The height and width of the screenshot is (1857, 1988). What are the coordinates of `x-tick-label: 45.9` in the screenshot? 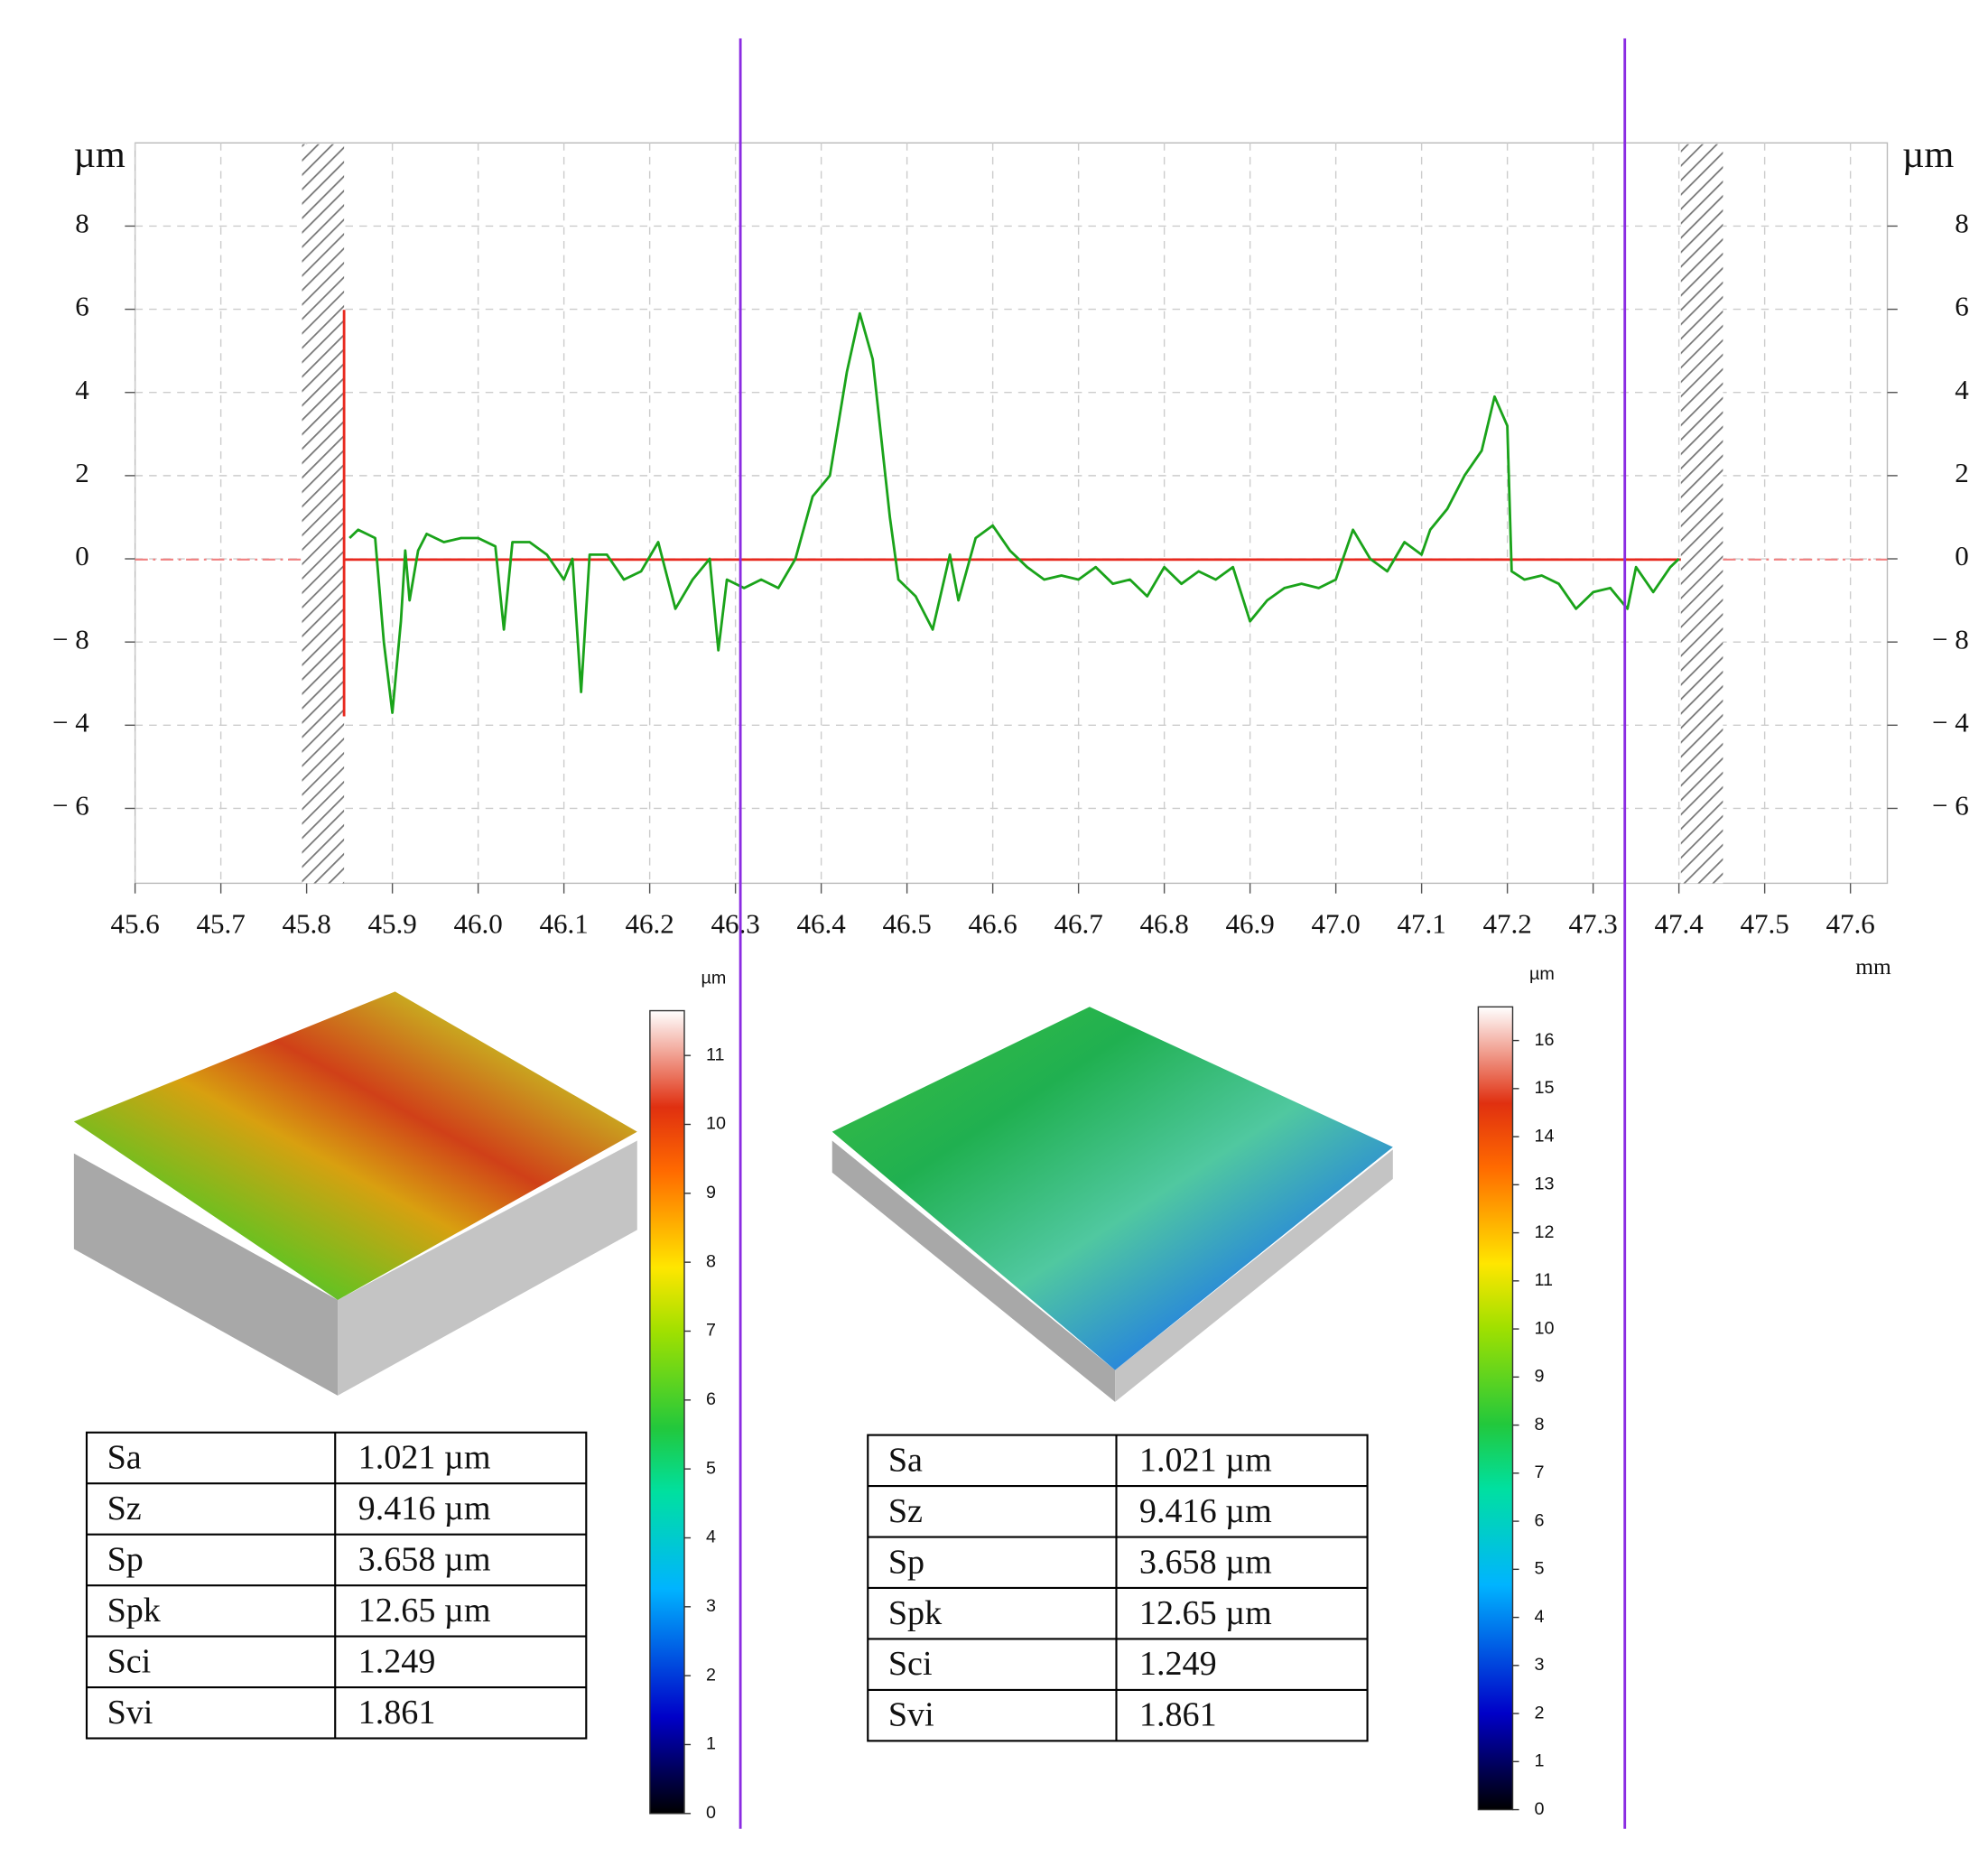 It's located at (391, 924).